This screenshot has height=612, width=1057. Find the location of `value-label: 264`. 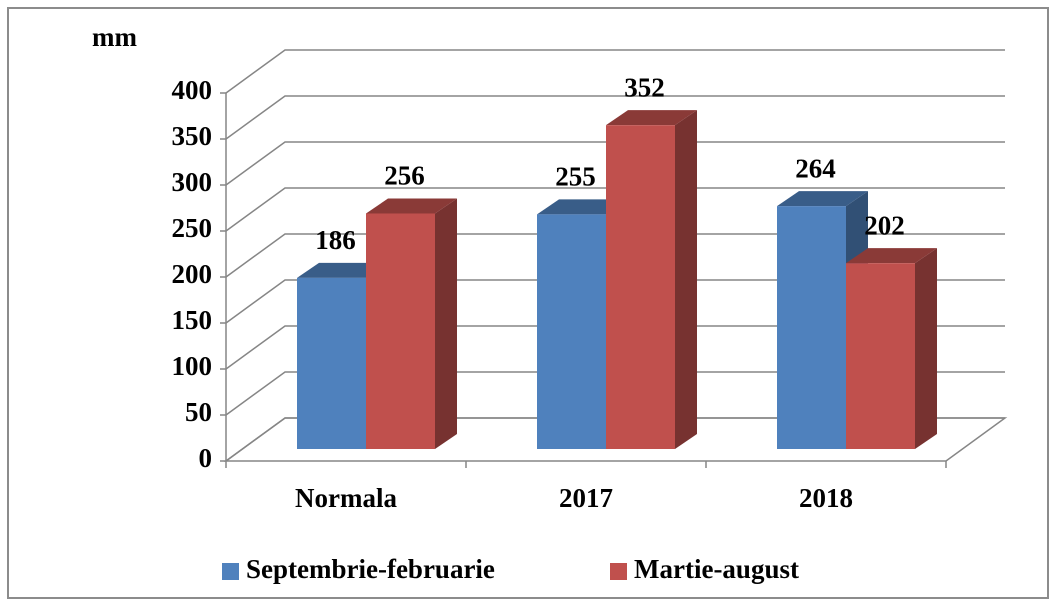

value-label: 264 is located at coordinates (815, 168).